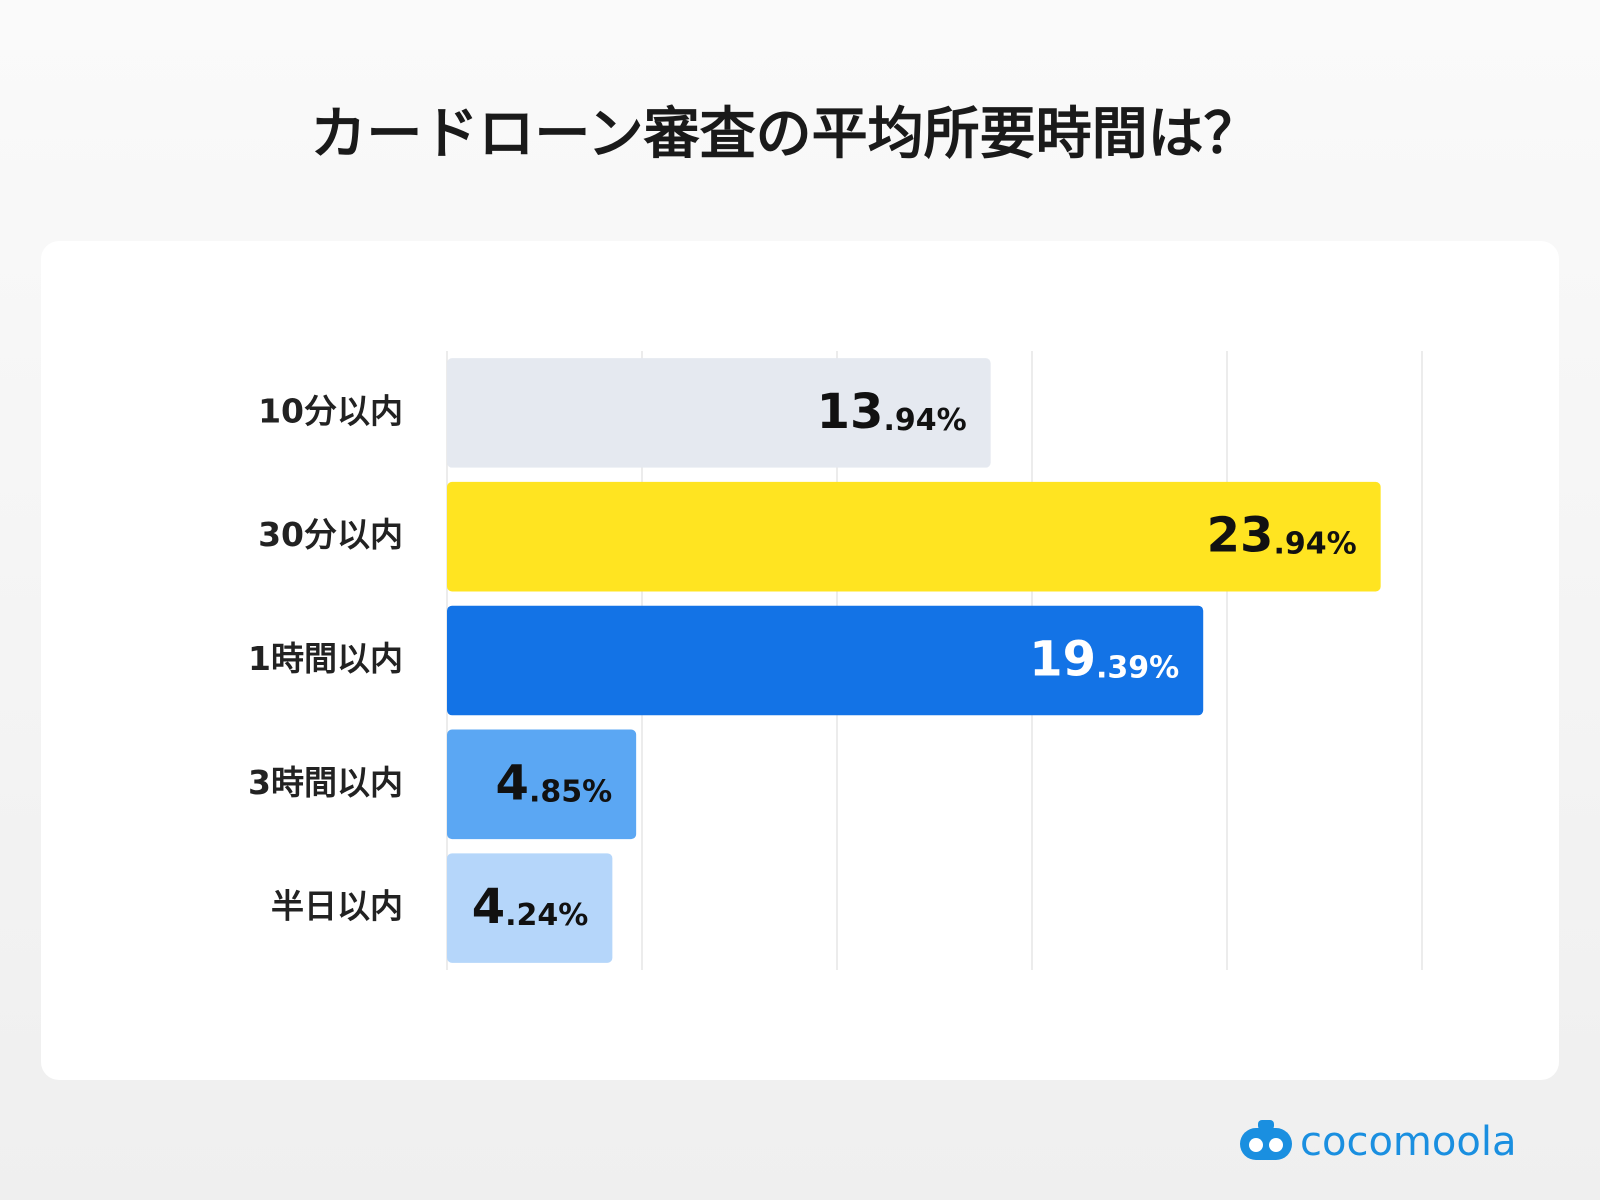 Image resolution: width=1600 pixels, height=1200 pixels. What do you see at coordinates (325, 782) in the screenshot?
I see `y-tick-label: 3時間以内` at bounding box center [325, 782].